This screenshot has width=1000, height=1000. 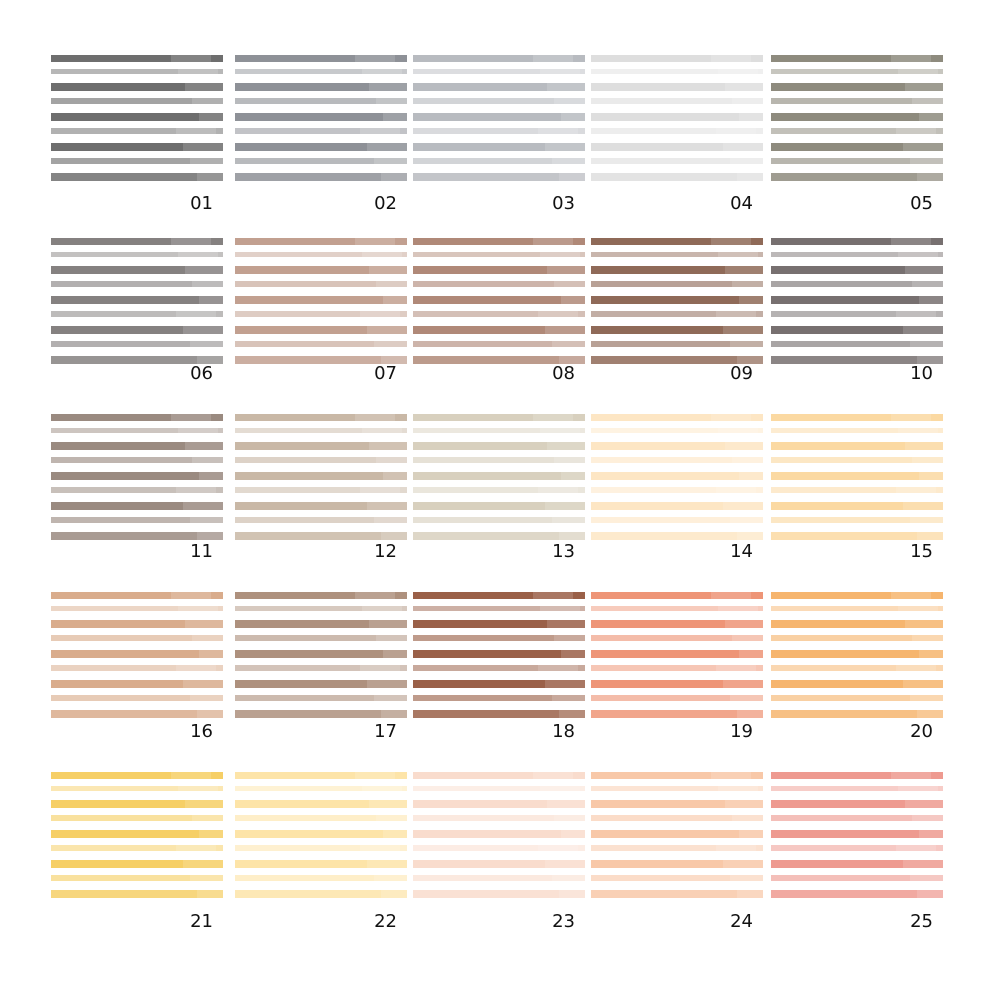 I want to click on swatch-label: 10, so click(x=921, y=373).